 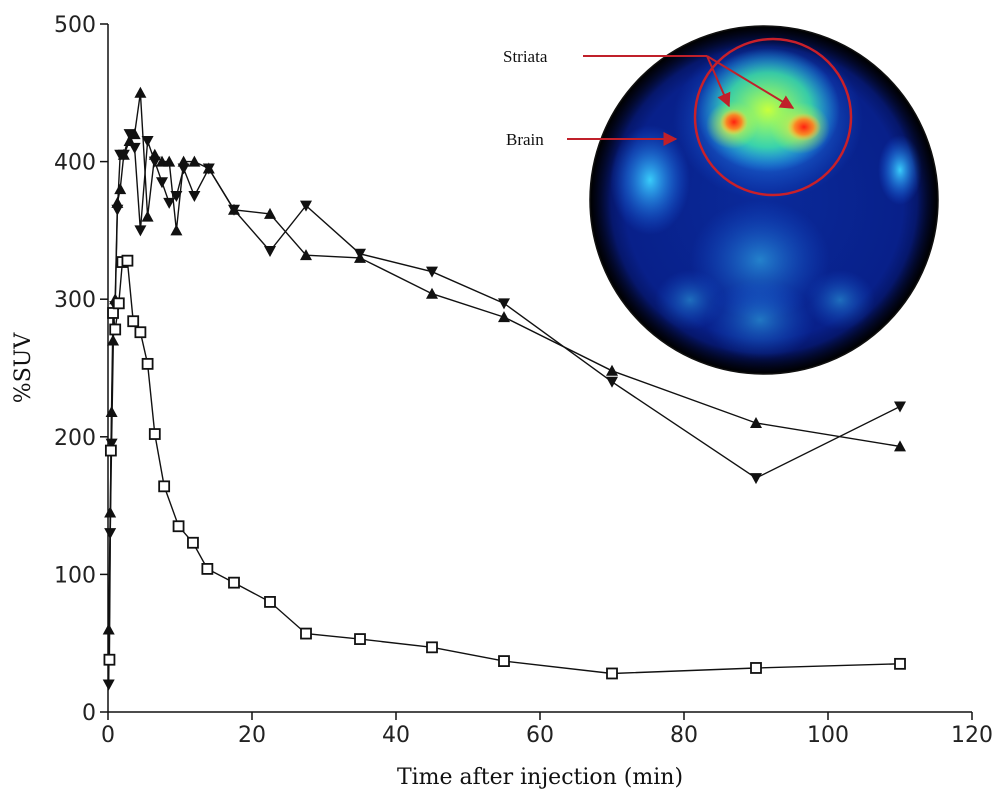 What do you see at coordinates (828, 735) in the screenshot?
I see `x-tick-label: 100` at bounding box center [828, 735].